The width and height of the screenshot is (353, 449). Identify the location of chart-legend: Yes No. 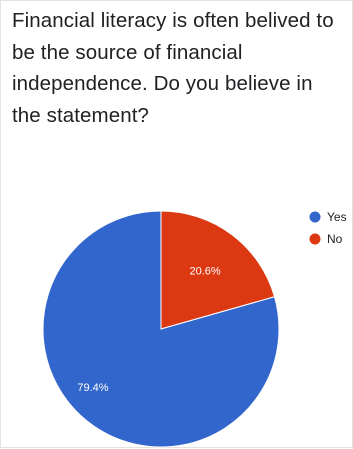
(328, 228).